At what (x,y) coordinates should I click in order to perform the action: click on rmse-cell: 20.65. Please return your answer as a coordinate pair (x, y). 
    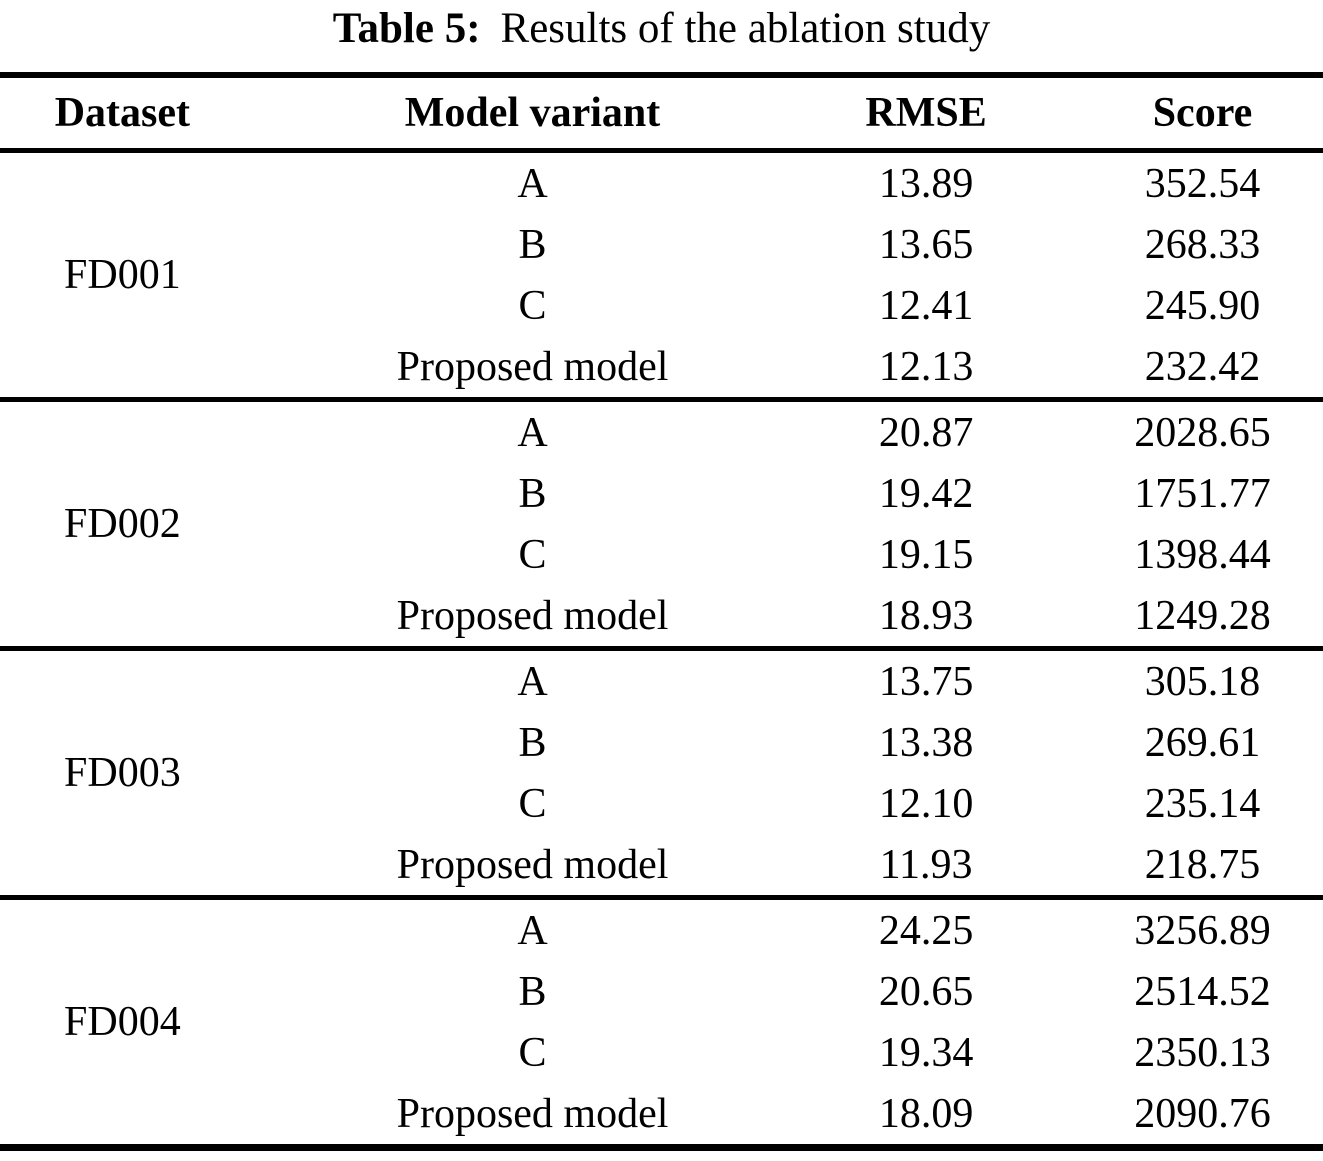
    Looking at the image, I should click on (926, 991).